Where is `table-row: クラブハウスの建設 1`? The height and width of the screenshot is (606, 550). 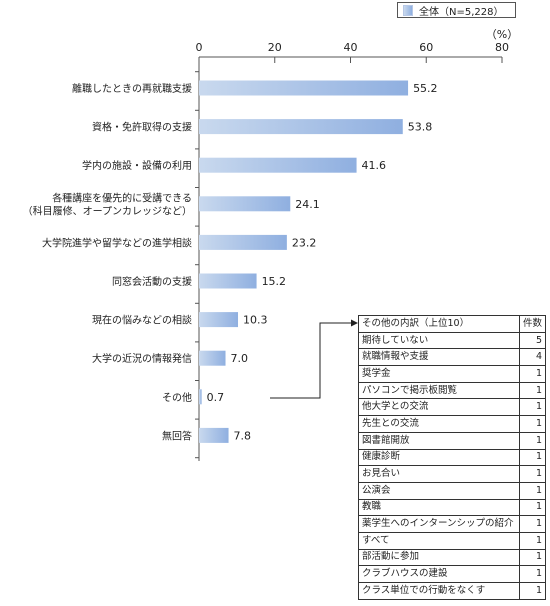 table-row: クラブハウスの建設 1 is located at coordinates (452, 574).